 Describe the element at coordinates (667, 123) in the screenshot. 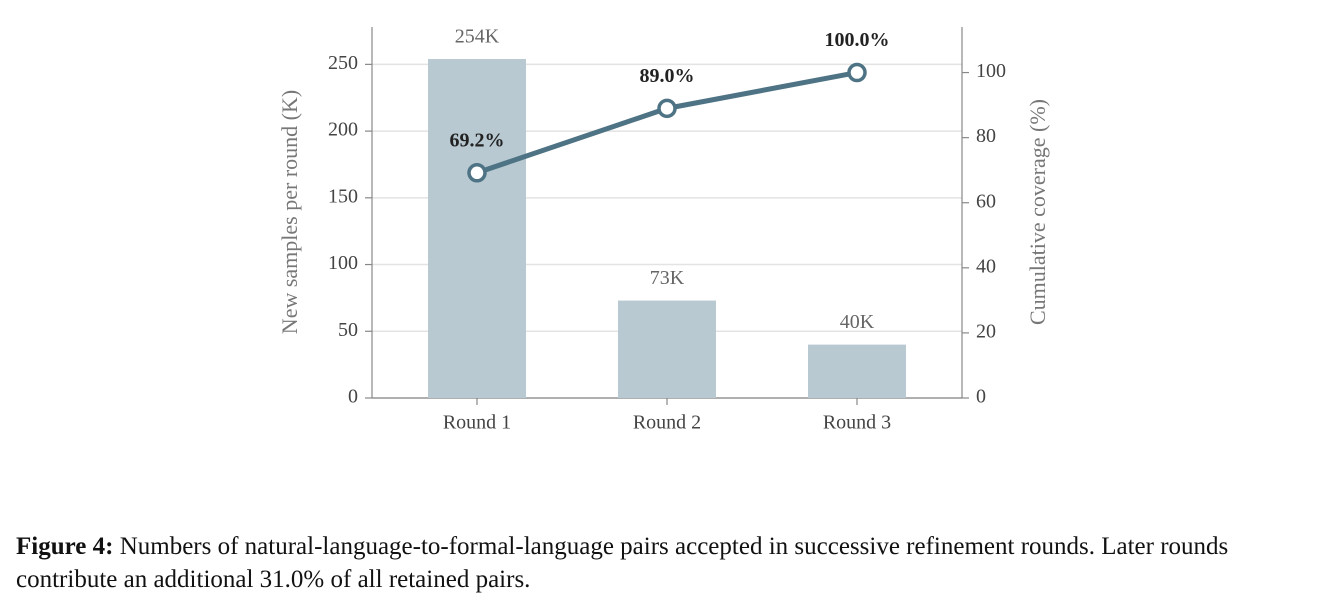

I see `line` at that location.